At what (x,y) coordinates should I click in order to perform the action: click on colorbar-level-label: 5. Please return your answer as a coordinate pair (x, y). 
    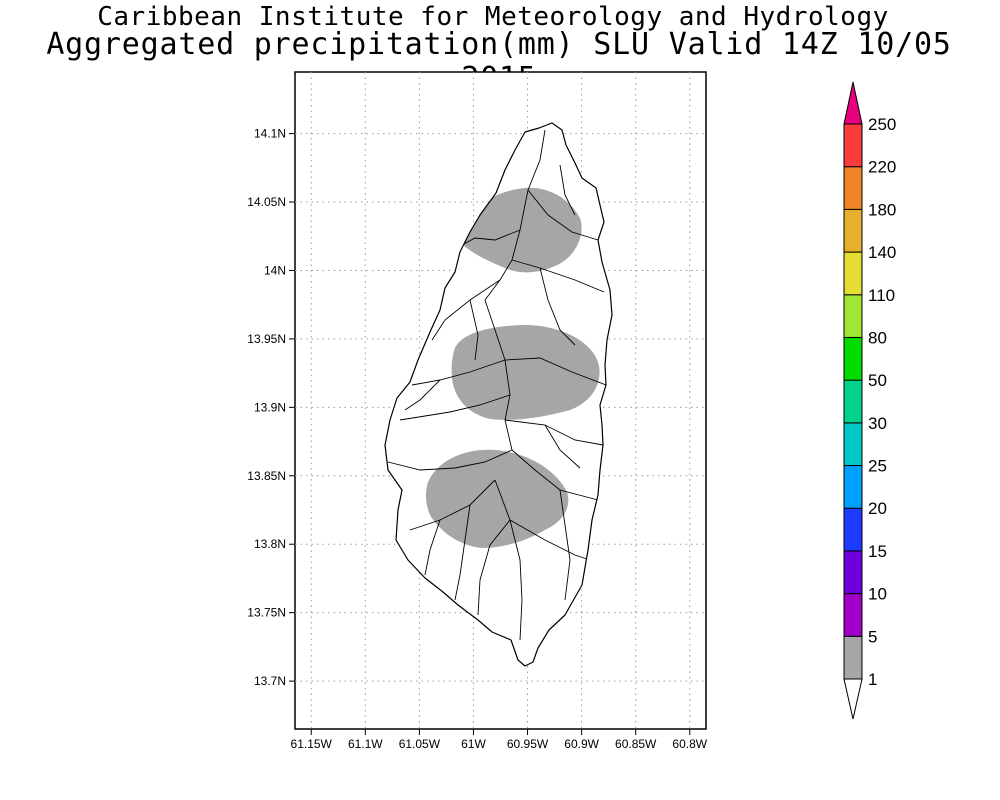
    Looking at the image, I should click on (872, 636).